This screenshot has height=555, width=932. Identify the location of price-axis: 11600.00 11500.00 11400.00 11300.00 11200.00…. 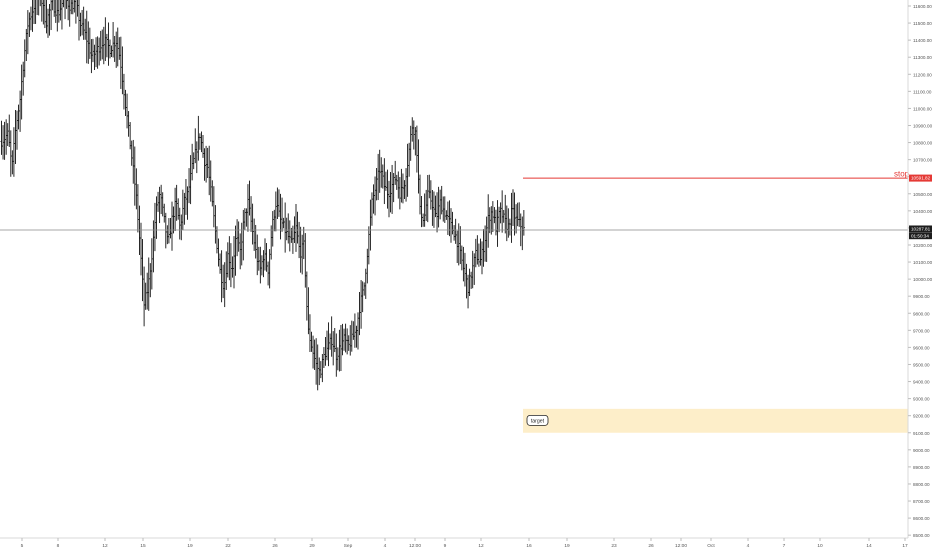
(919, 269).